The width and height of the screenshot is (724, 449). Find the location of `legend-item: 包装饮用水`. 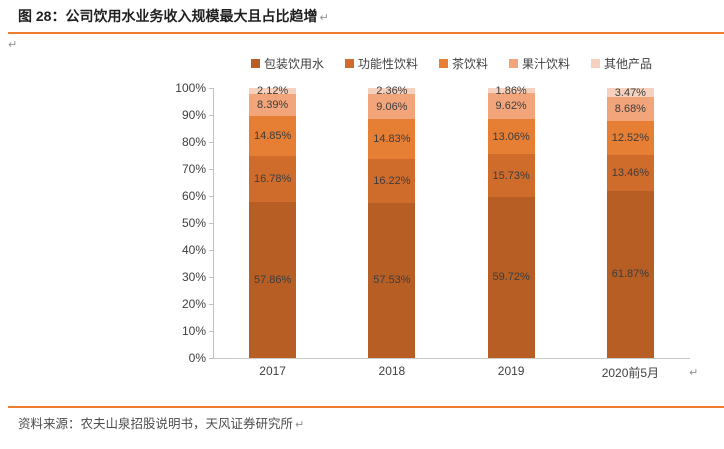

legend-item: 包装饮用水 is located at coordinates (287, 63).